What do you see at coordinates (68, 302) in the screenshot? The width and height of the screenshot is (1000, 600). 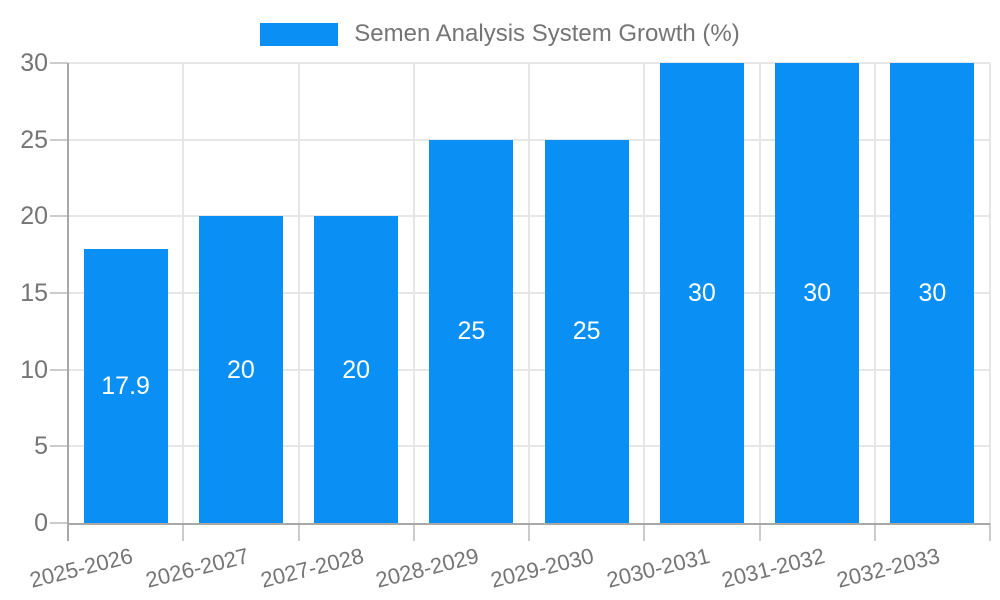 I see `y-axis-line` at bounding box center [68, 302].